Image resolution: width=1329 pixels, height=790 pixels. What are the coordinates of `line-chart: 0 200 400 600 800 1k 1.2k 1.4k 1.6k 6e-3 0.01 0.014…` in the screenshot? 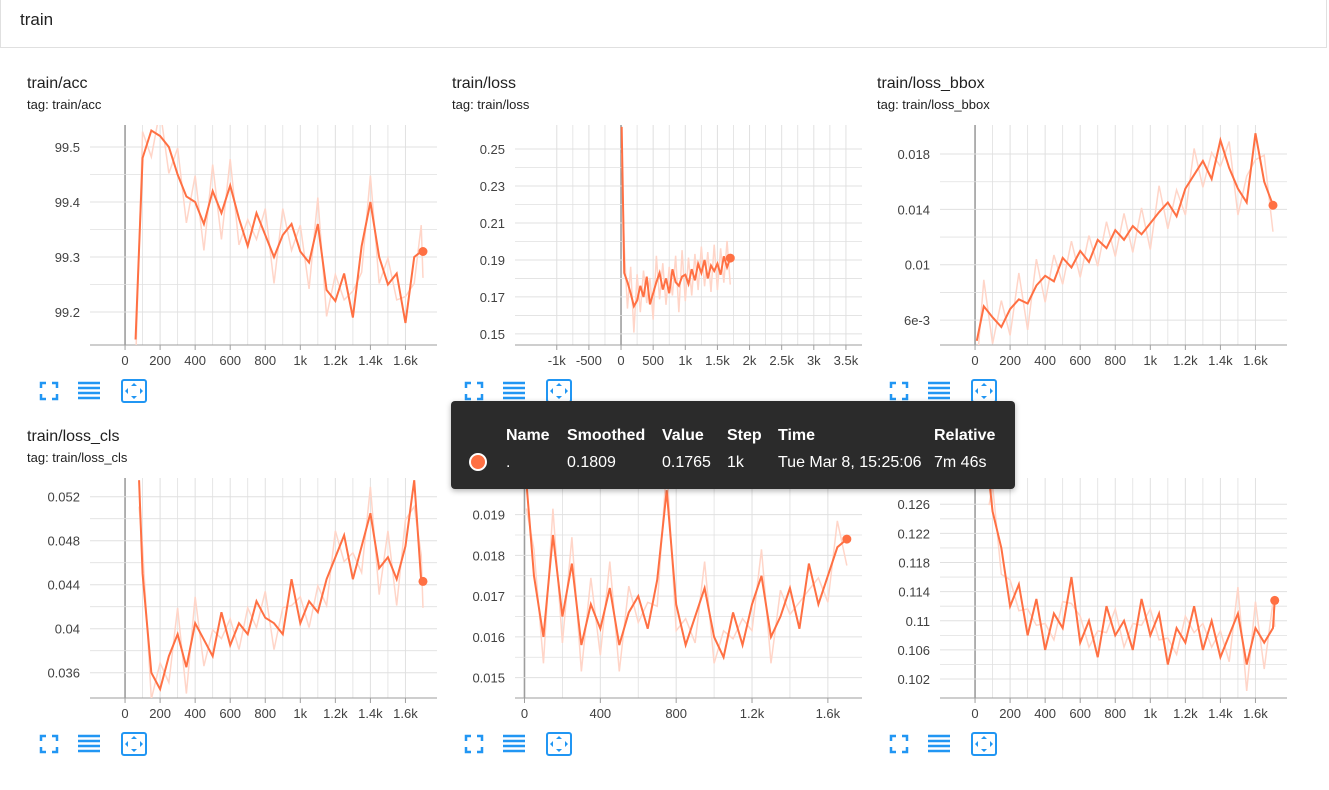 It's located at (1084, 245).